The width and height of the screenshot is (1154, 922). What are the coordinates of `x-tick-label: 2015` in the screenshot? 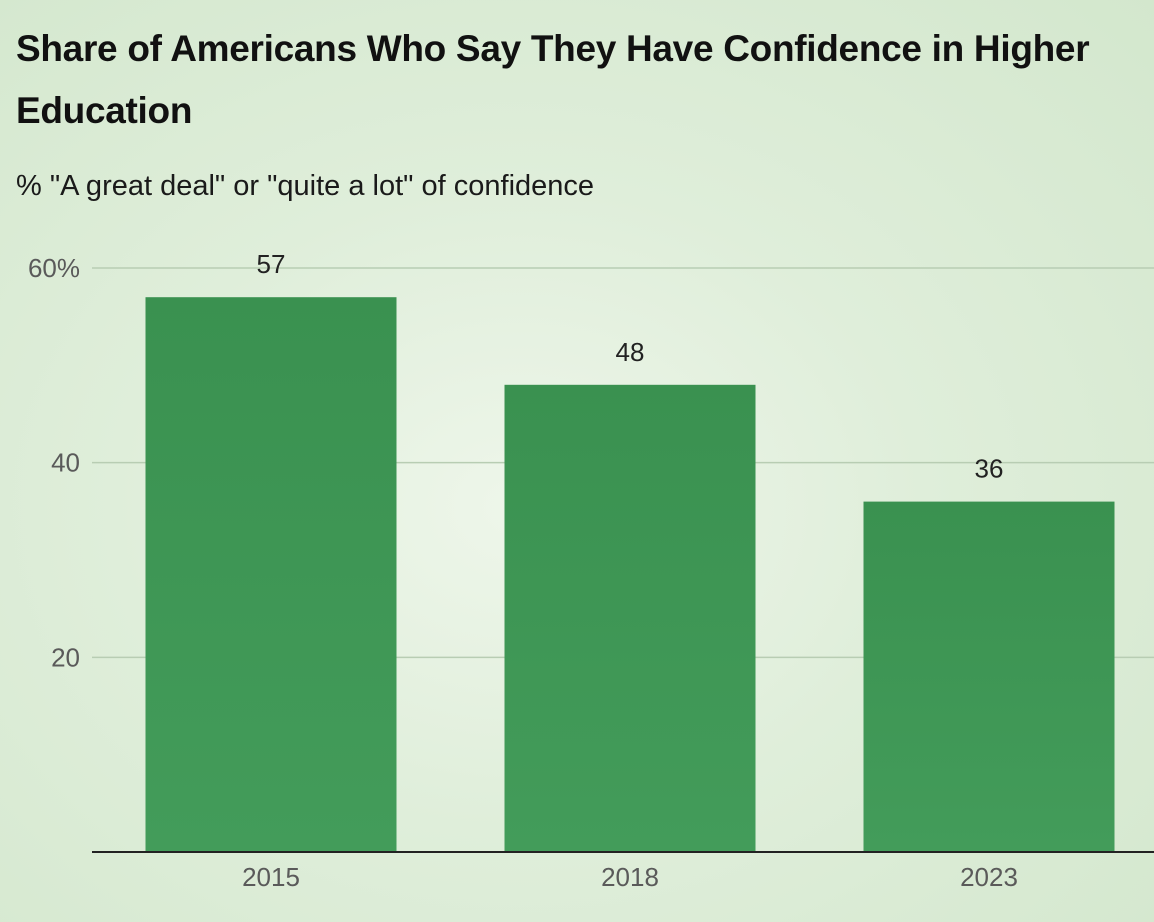 It's located at (271, 877).